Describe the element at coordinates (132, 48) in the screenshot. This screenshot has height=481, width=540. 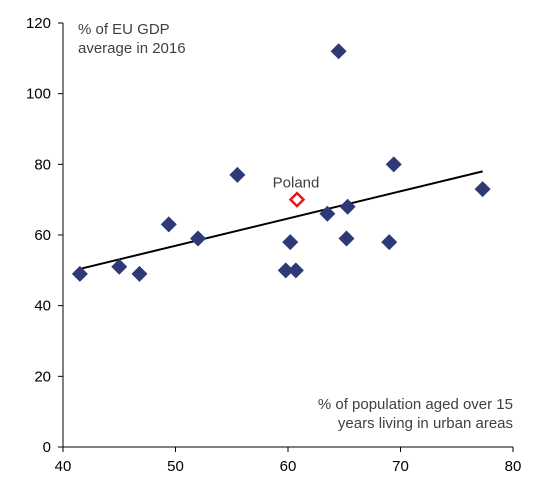
I see `y-axis-note-line2: average in 2016` at that location.